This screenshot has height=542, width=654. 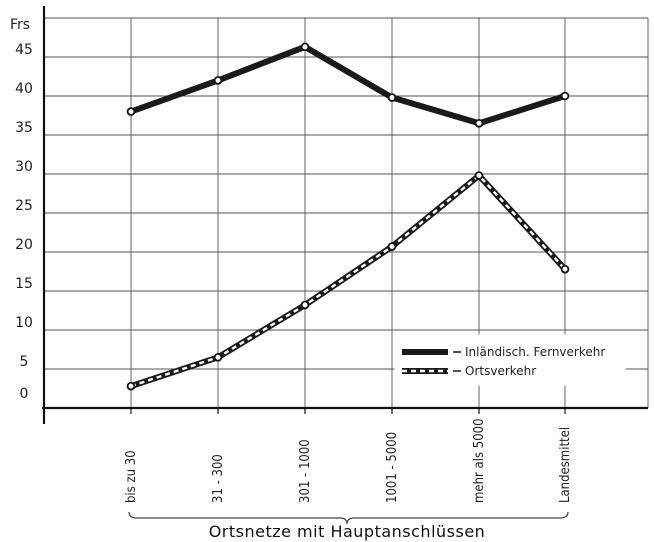 What do you see at coordinates (131, 476) in the screenshot?
I see `x-tick-label: bis zu 30` at bounding box center [131, 476].